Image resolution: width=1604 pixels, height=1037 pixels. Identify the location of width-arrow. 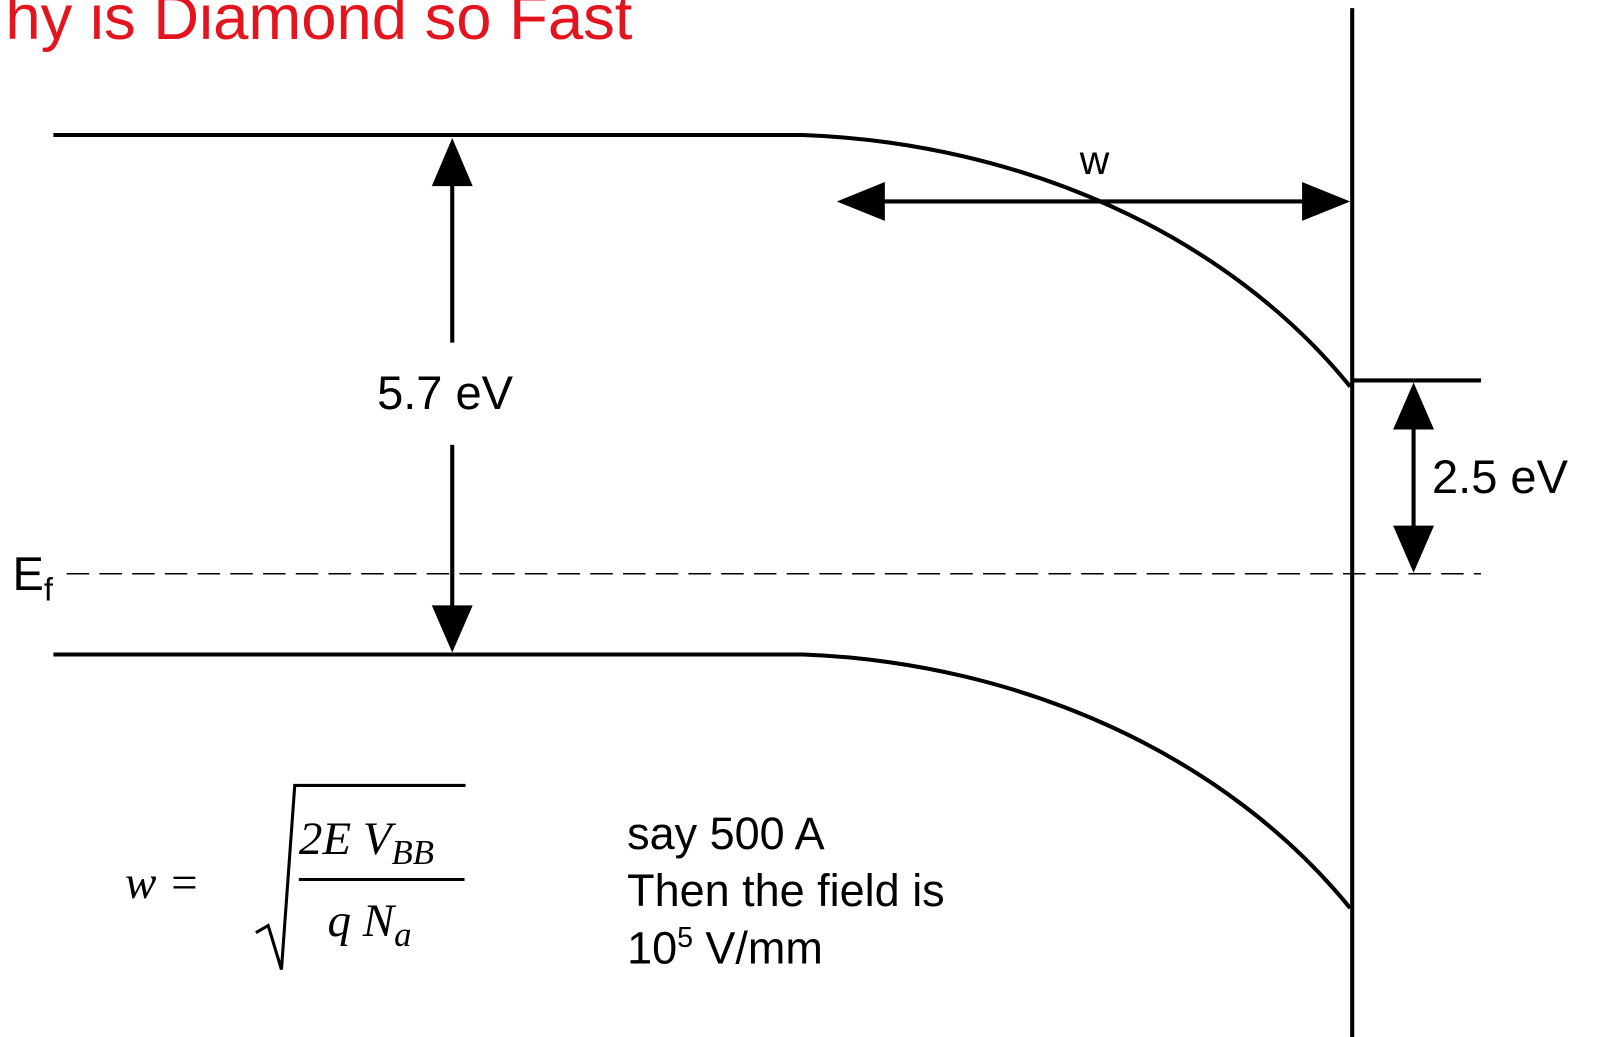
(1093, 201).